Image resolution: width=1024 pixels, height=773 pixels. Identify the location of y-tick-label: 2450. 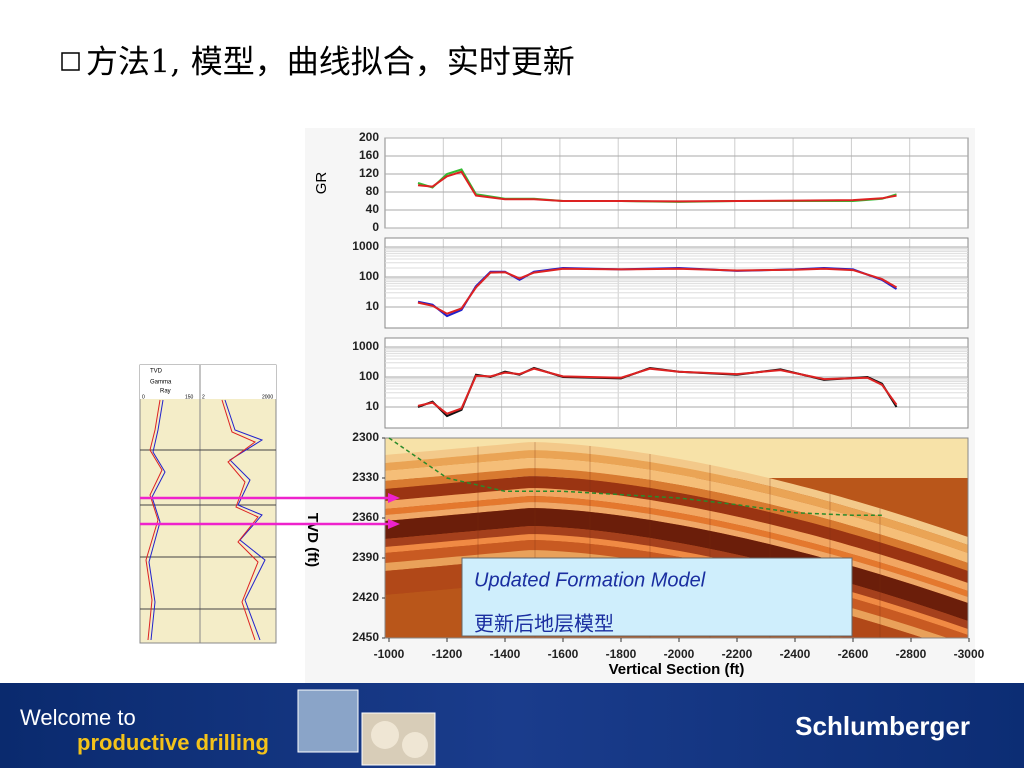
(365, 637).